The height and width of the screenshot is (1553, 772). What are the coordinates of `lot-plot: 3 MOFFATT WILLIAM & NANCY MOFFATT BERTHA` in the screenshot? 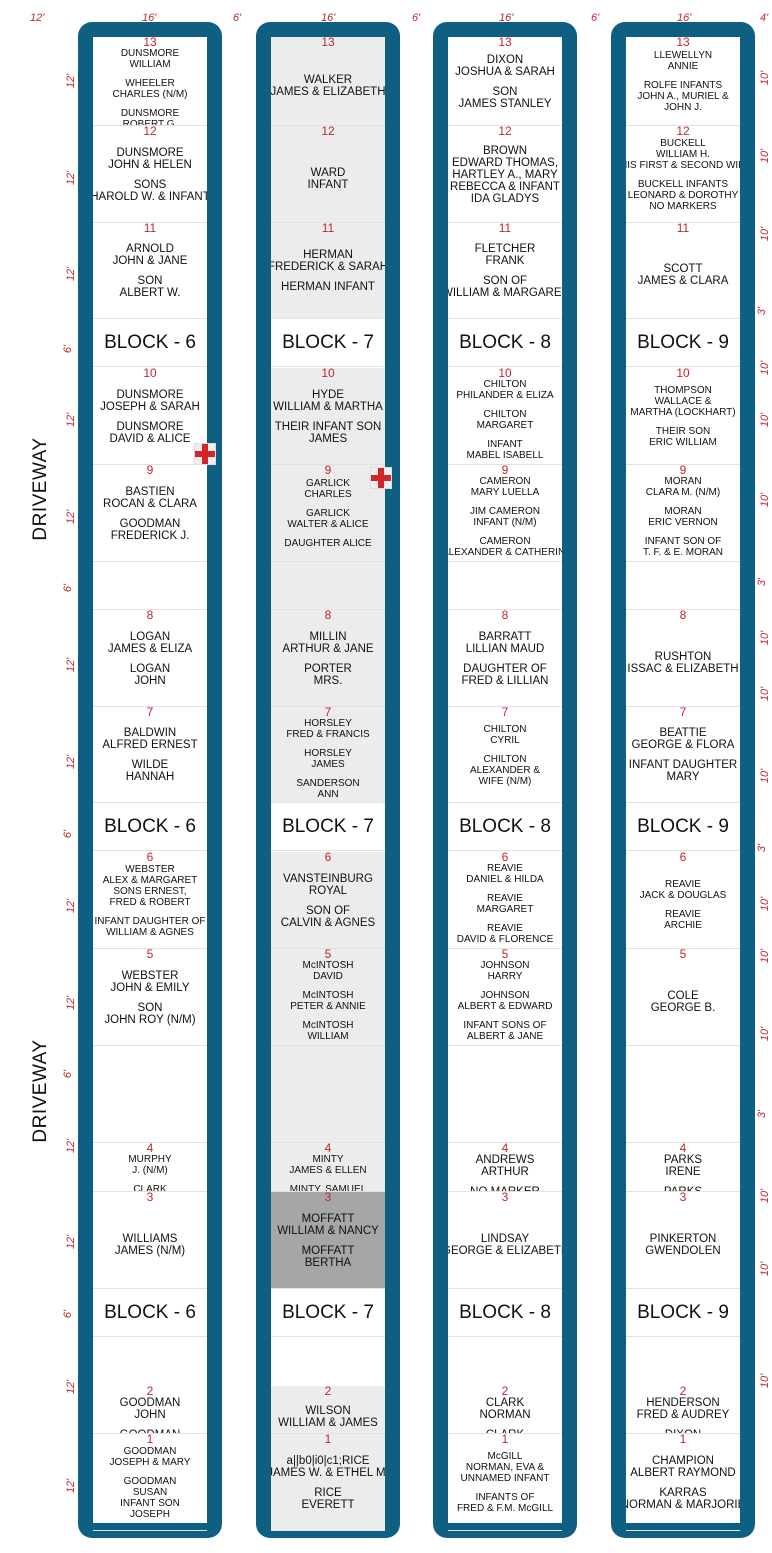 It's located at (328, 1240).